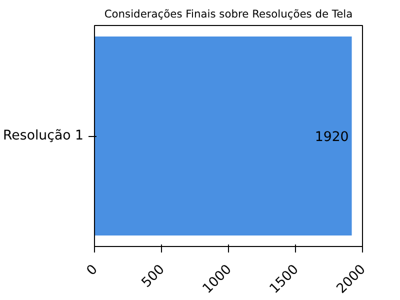 This screenshot has height=300, width=400. Describe the element at coordinates (331, 137) in the screenshot. I see `data-label: 1920` at that location.